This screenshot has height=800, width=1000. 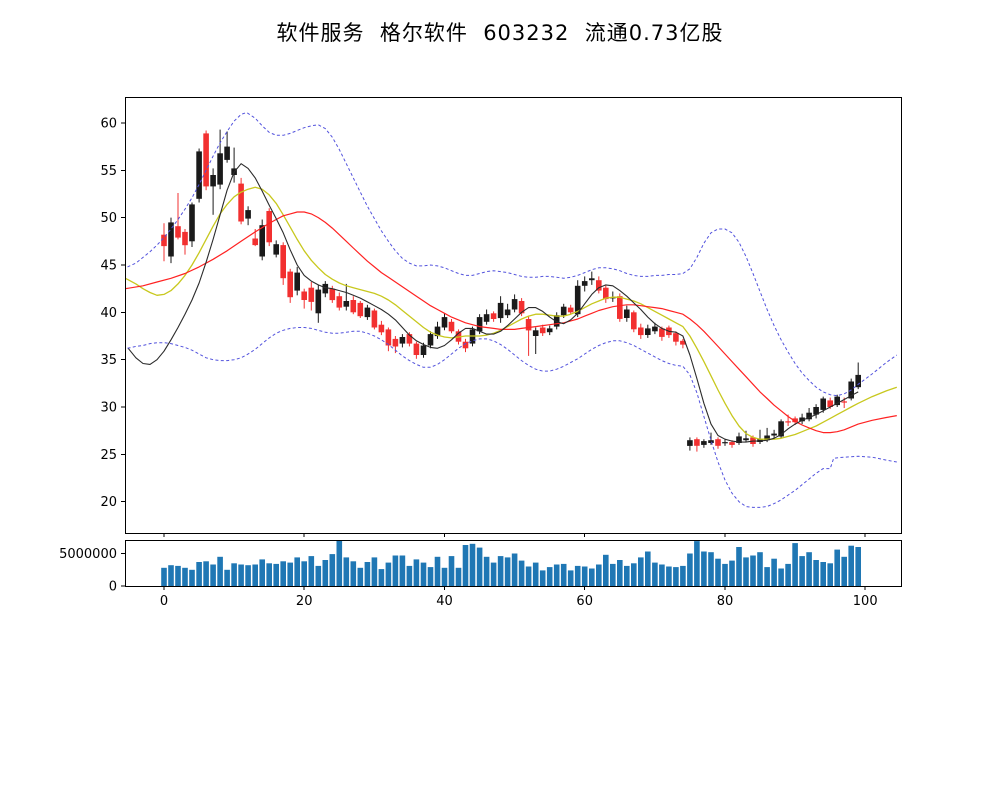 I want to click on price-tick-label: 30, so click(x=108, y=408).